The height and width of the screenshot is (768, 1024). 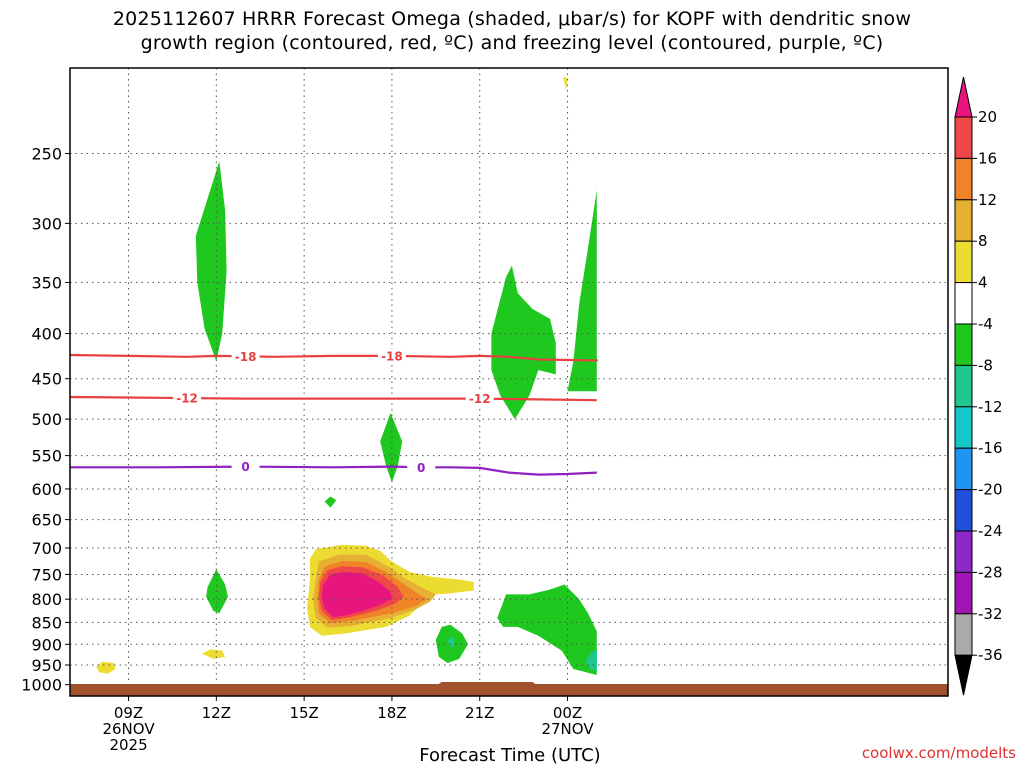 I want to click on colorbar-label-10: -24, so click(x=990, y=531).